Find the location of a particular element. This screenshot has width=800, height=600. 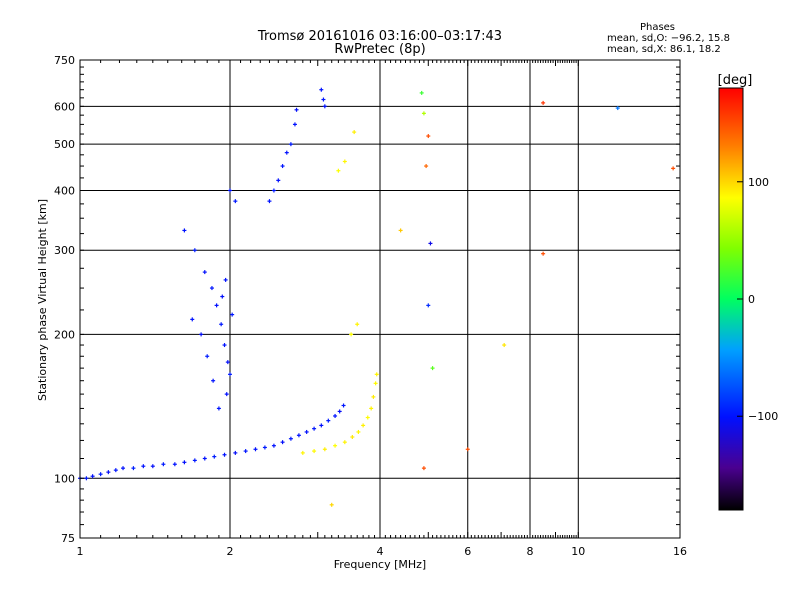

y-axis-label: Stationary phase Virtual Height [km] is located at coordinates (42, 300).